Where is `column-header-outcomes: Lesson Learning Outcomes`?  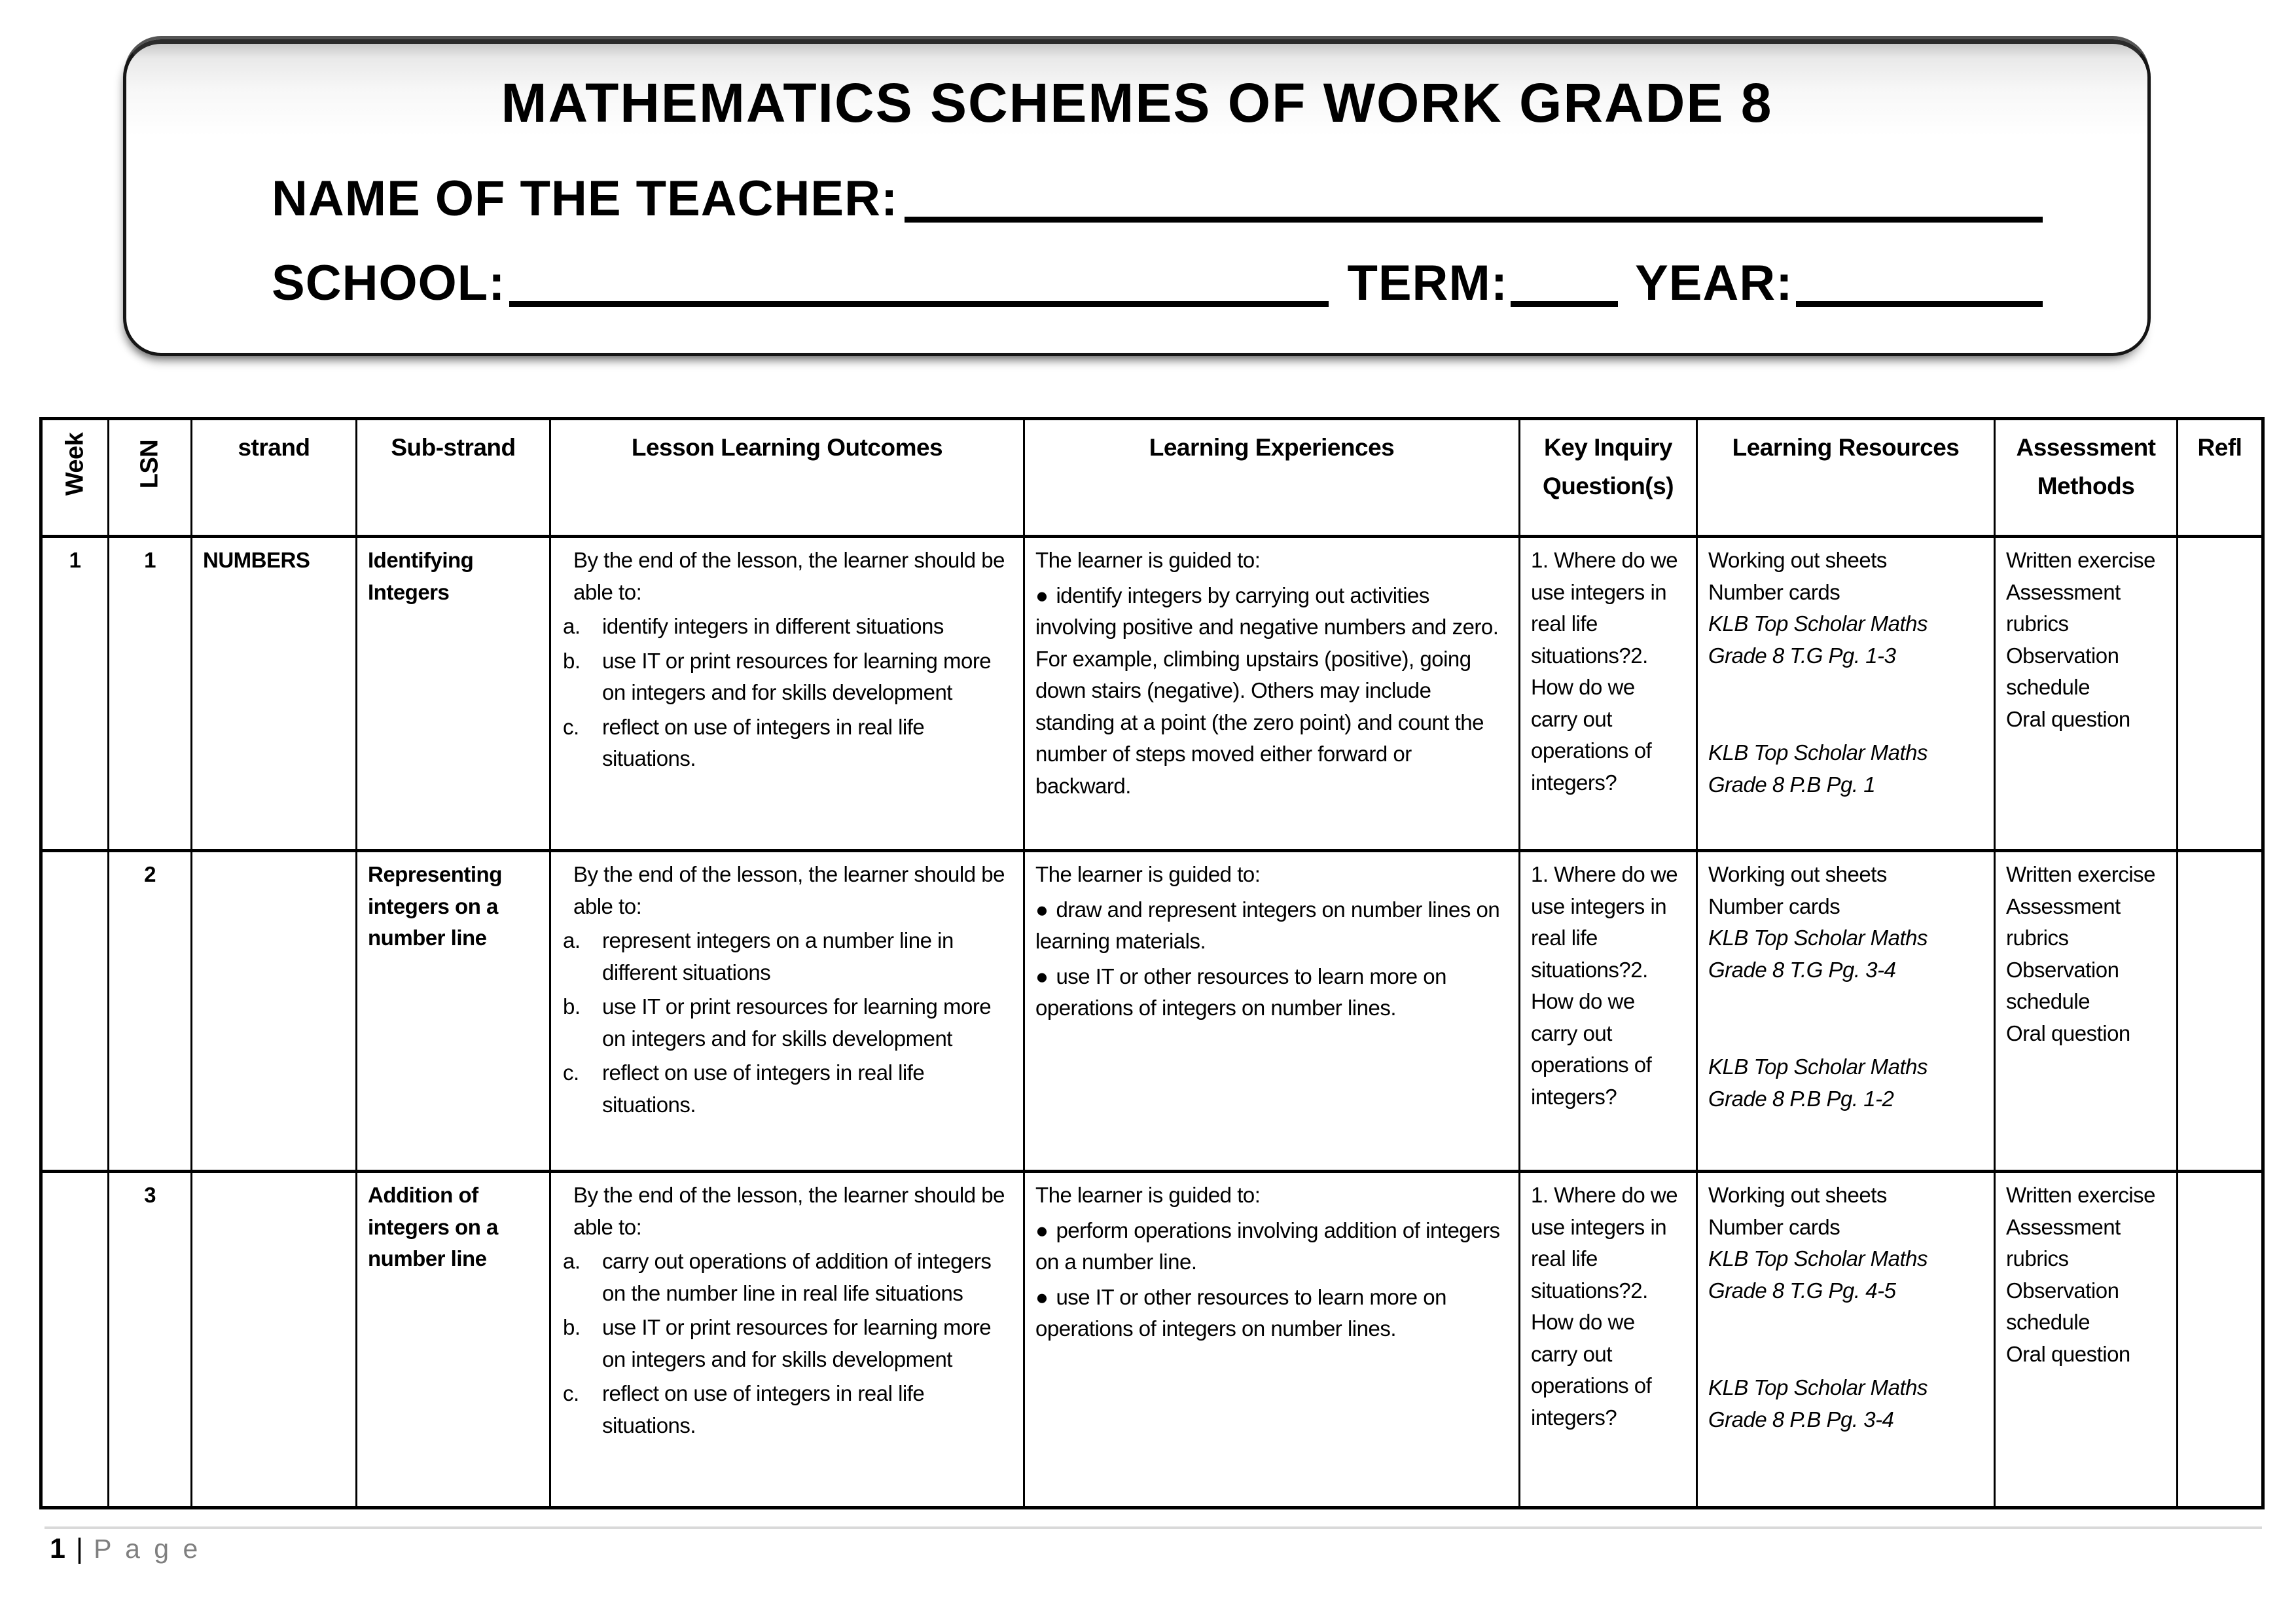
column-header-outcomes: Lesson Learning Outcomes is located at coordinates (787, 477).